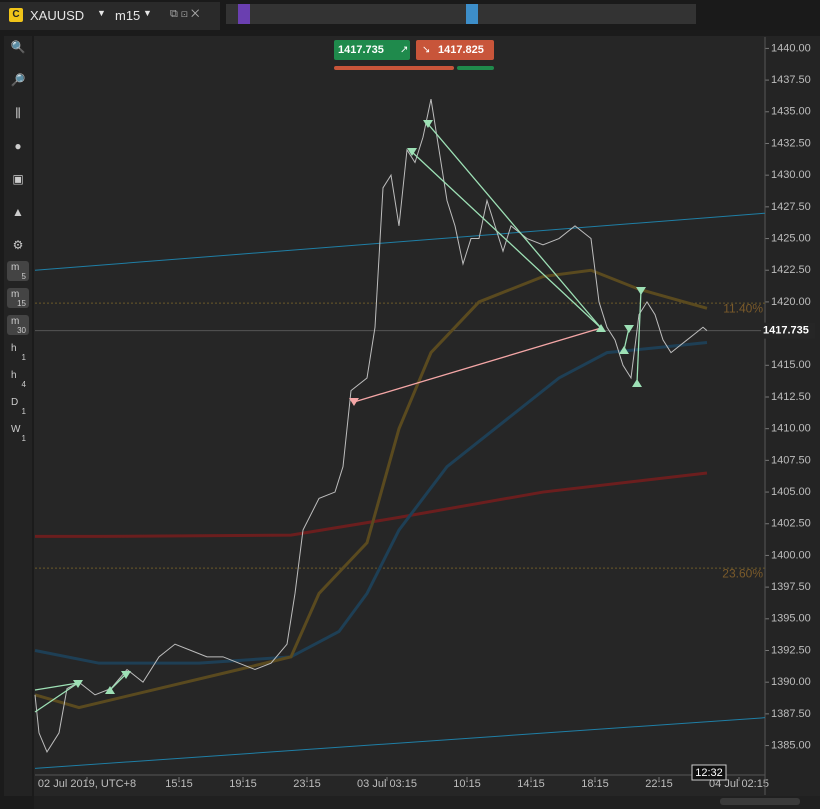 This screenshot has height=809, width=820. Describe the element at coordinates (791, 650) in the screenshot. I see `y-tick-label: 1392.50` at that location.